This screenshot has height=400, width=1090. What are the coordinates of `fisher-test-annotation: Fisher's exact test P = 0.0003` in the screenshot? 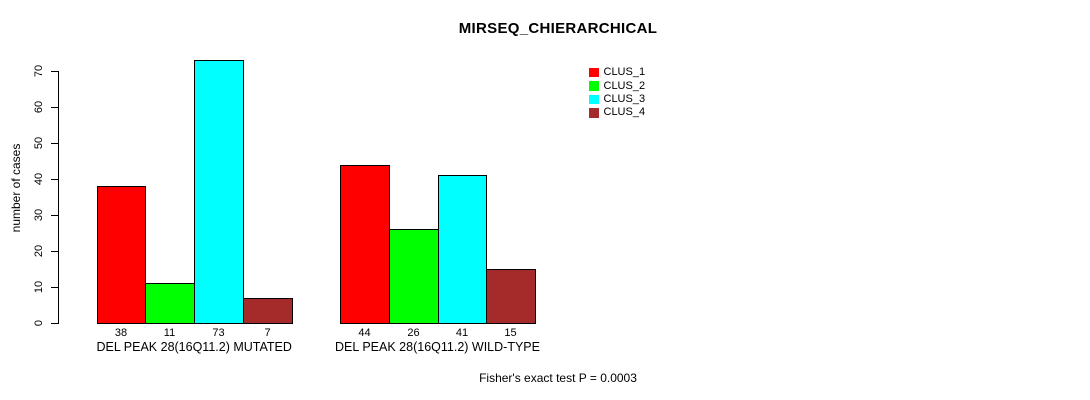 It's located at (558, 378).